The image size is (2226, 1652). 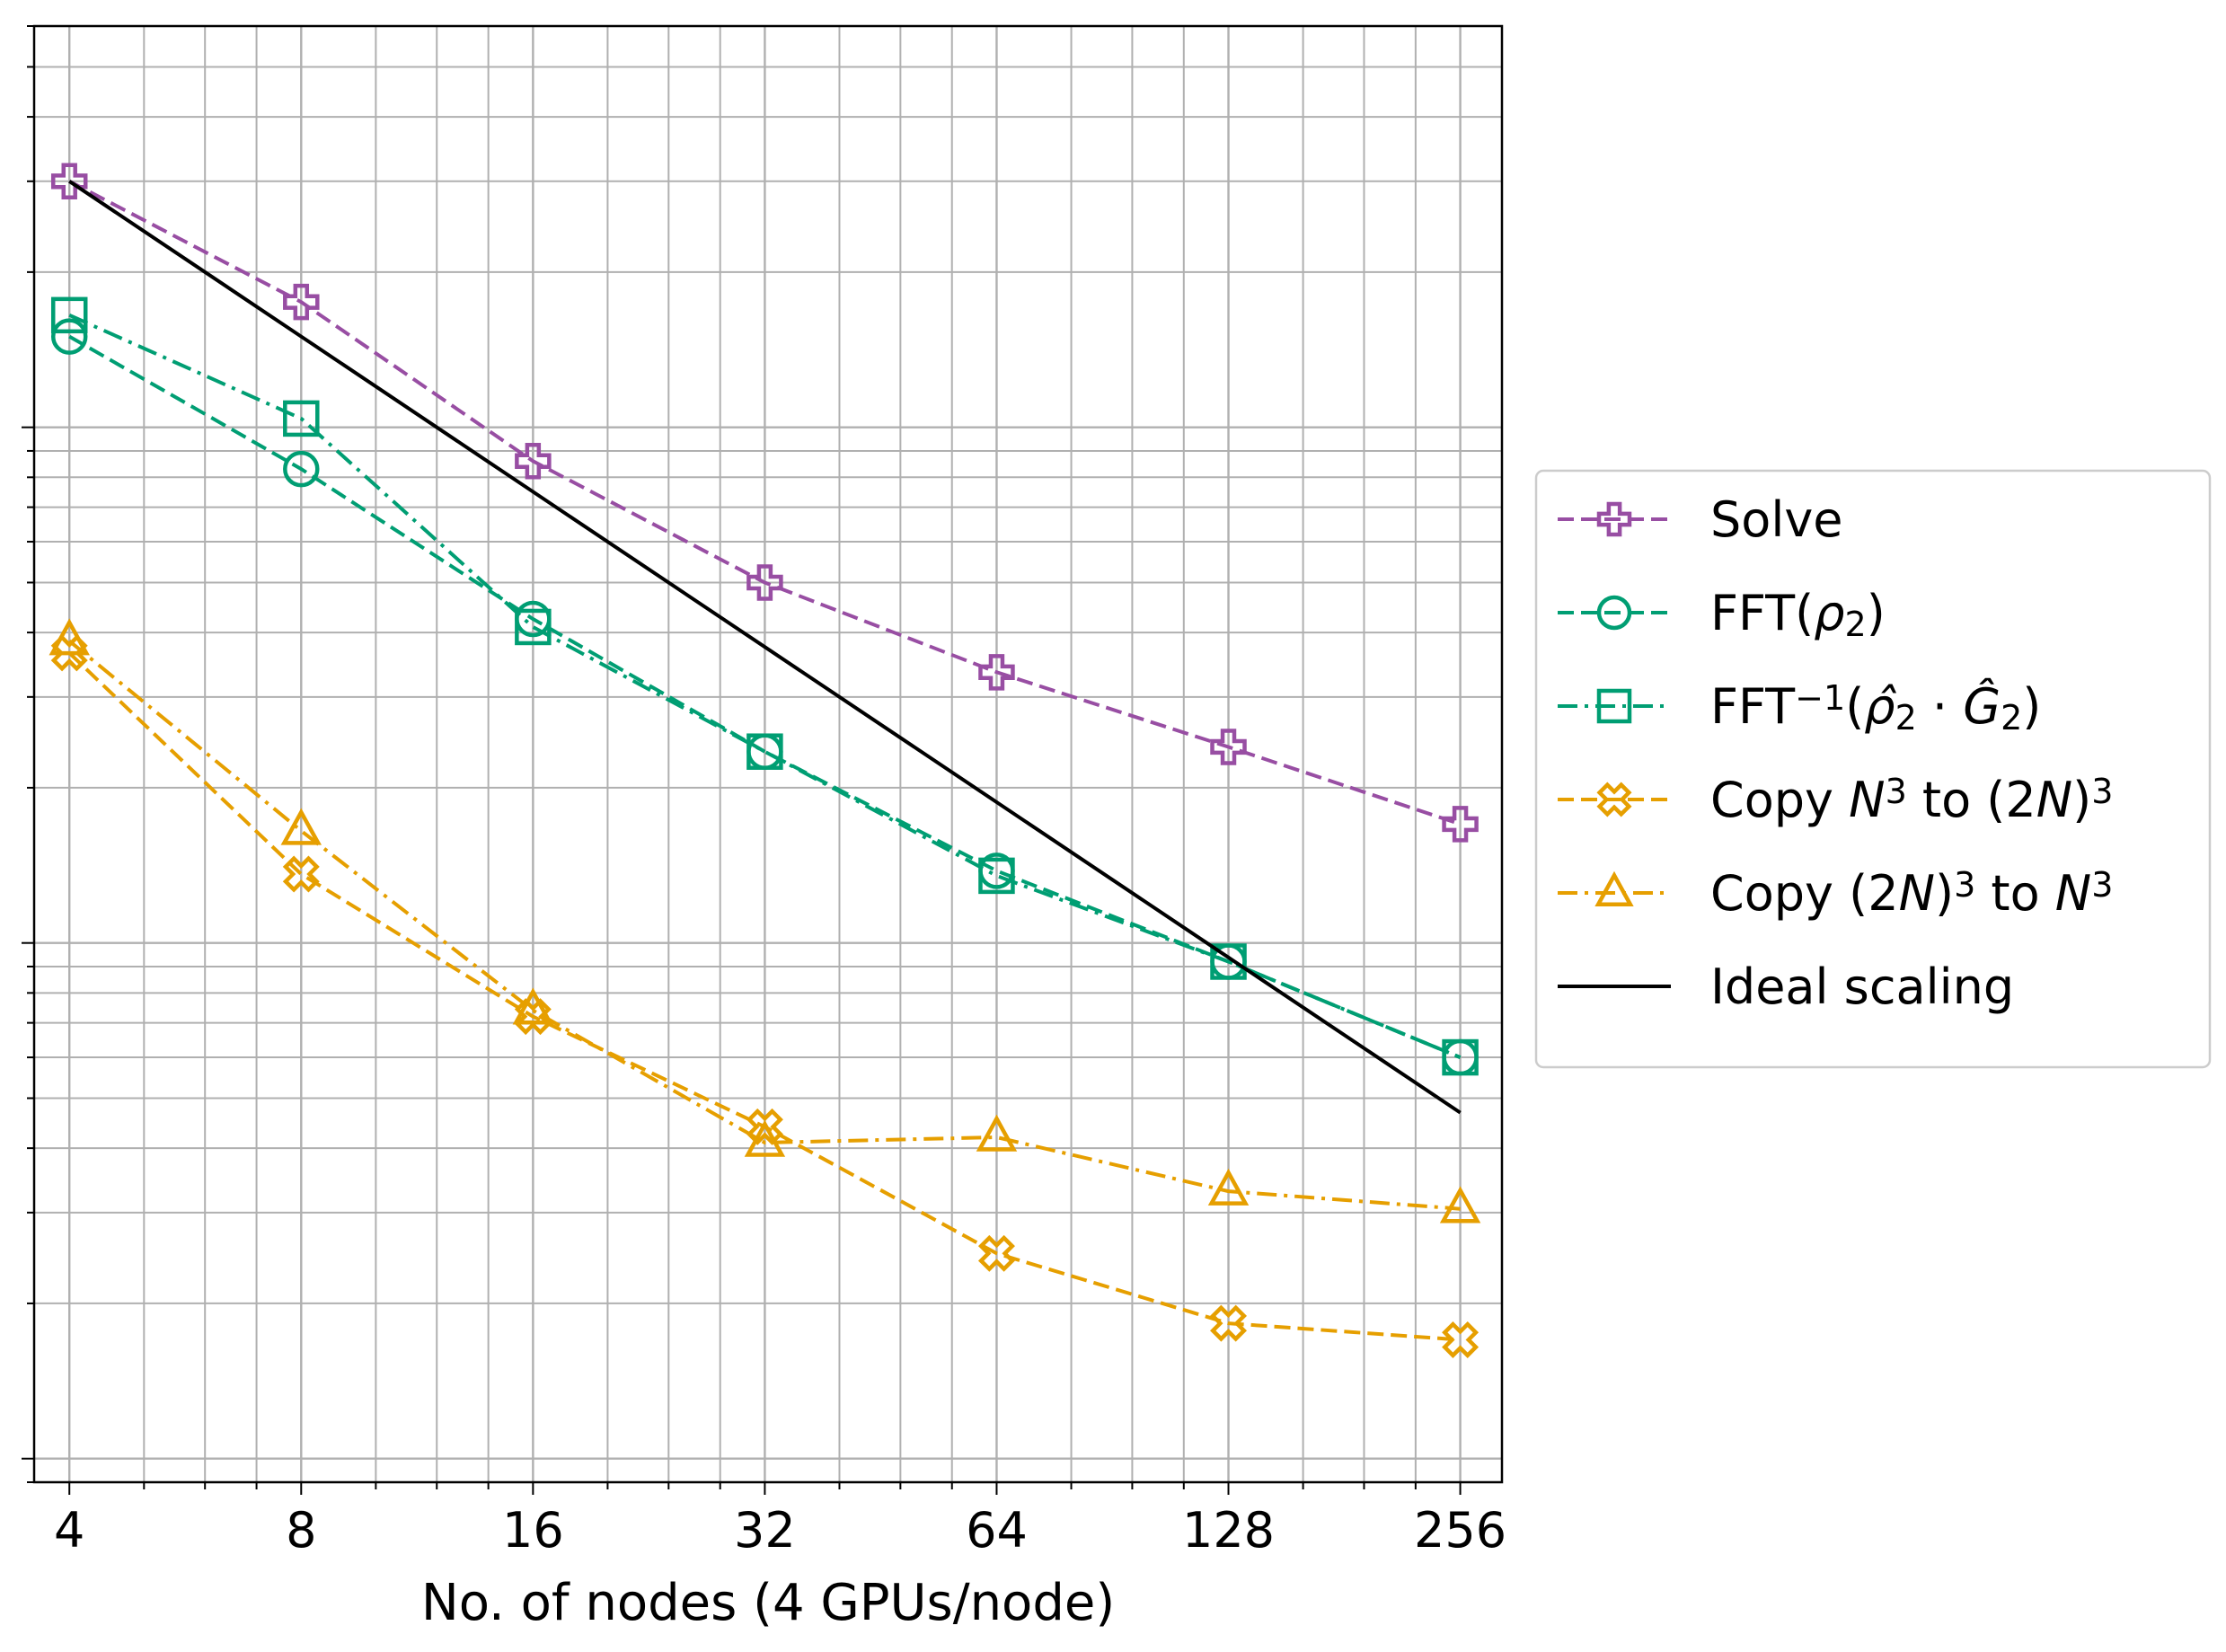 I want to click on x-tick-label: 64, so click(x=997, y=1530).